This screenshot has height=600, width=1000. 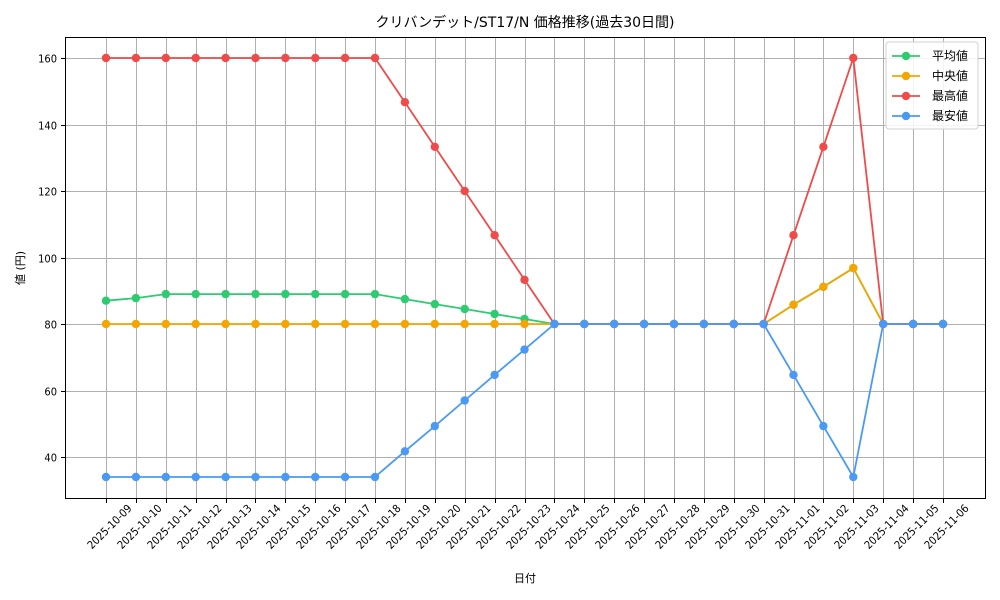 I want to click on y-axis-ticks: 40 60 80 100 120 140 160, so click(x=51, y=259).